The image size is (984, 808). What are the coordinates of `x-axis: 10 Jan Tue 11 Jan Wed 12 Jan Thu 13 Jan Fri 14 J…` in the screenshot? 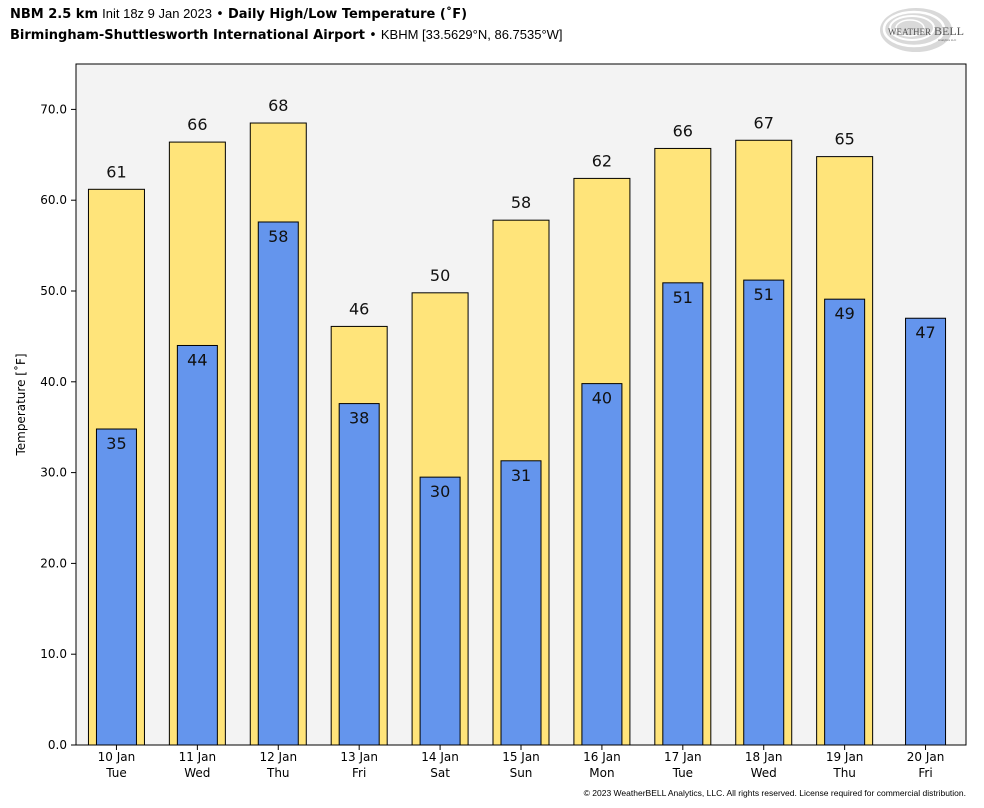 It's located at (521, 762).